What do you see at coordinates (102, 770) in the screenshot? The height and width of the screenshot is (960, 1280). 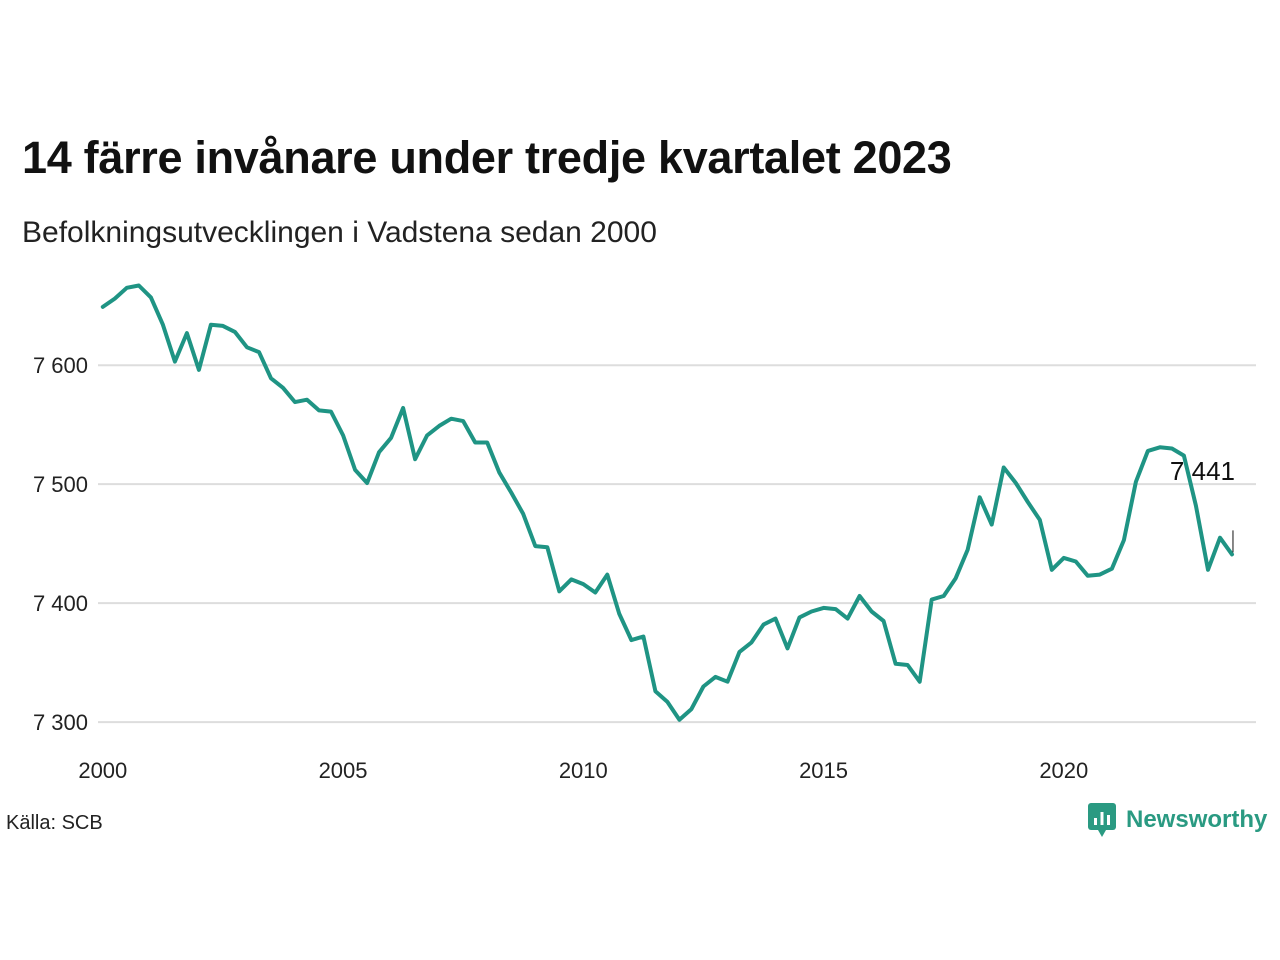 I see `x-tick-label: 2000` at bounding box center [102, 770].